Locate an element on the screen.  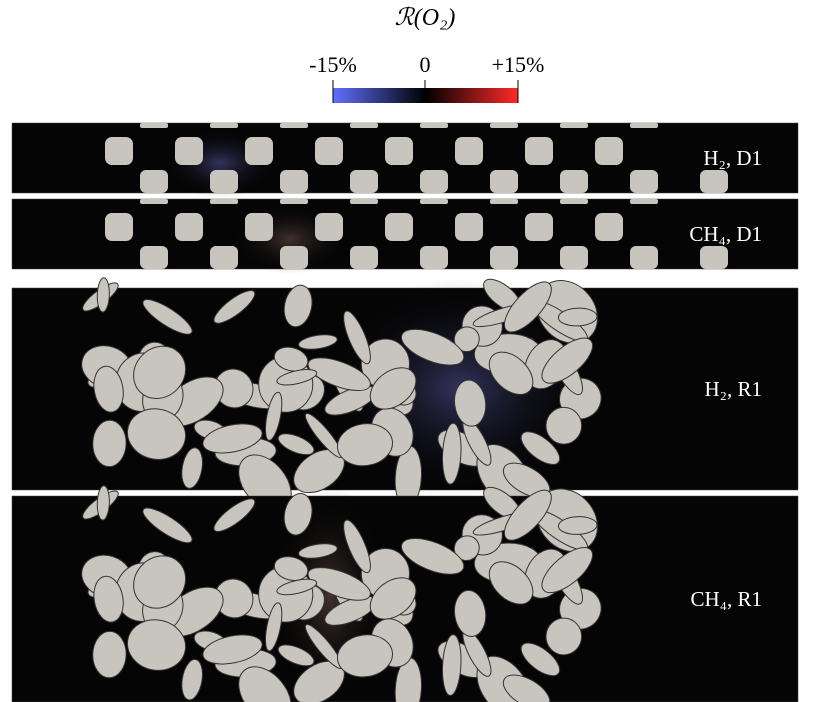
panel-label: H₂, D1 is located at coordinates (732, 158).